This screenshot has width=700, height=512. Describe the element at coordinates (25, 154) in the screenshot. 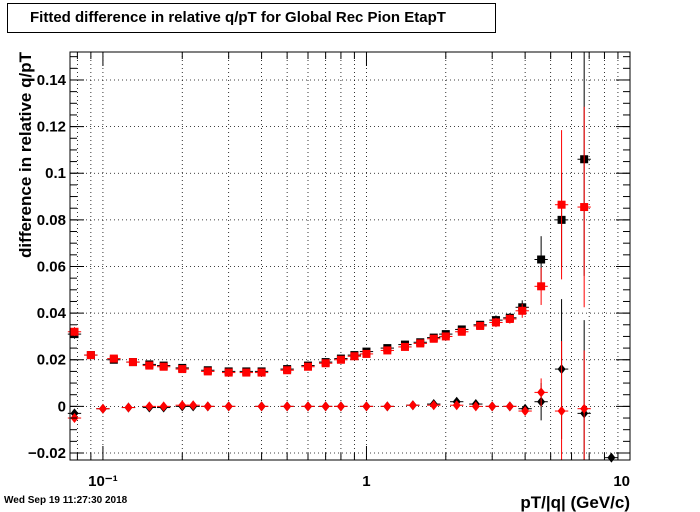

I see `y-axis-title: difference in relative q/pT` at that location.